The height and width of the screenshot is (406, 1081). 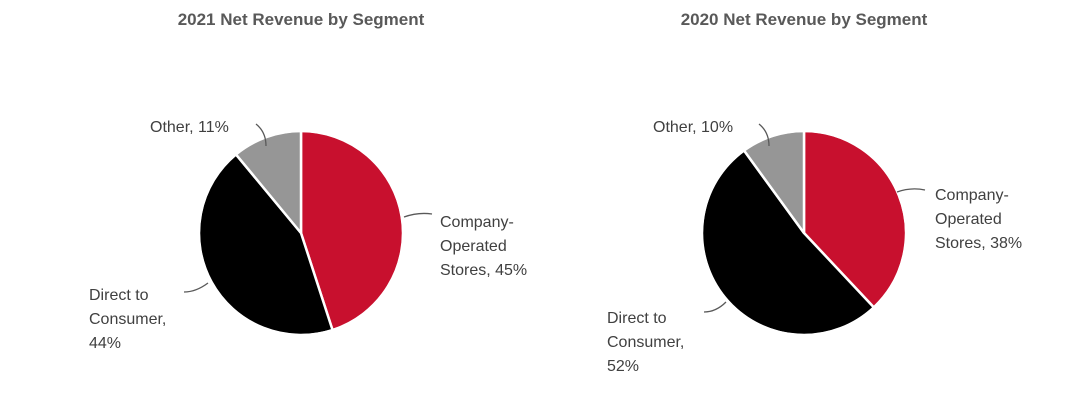 I want to click on slice-label-line: Other, 11%, so click(x=189, y=127).